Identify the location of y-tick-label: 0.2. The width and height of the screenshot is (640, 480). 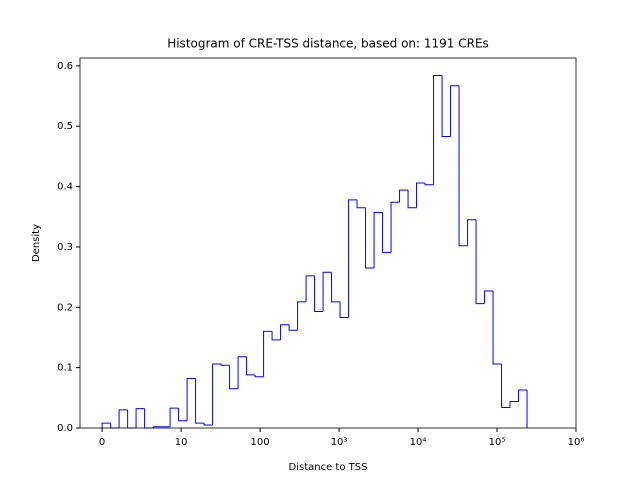
(65, 307).